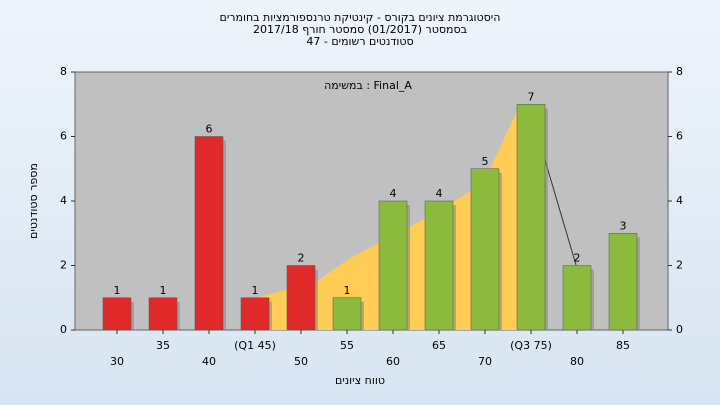 The height and width of the screenshot is (405, 720). What do you see at coordinates (33, 201) in the screenshot?
I see `y-axis-label: מספר סטודנטים` at bounding box center [33, 201].